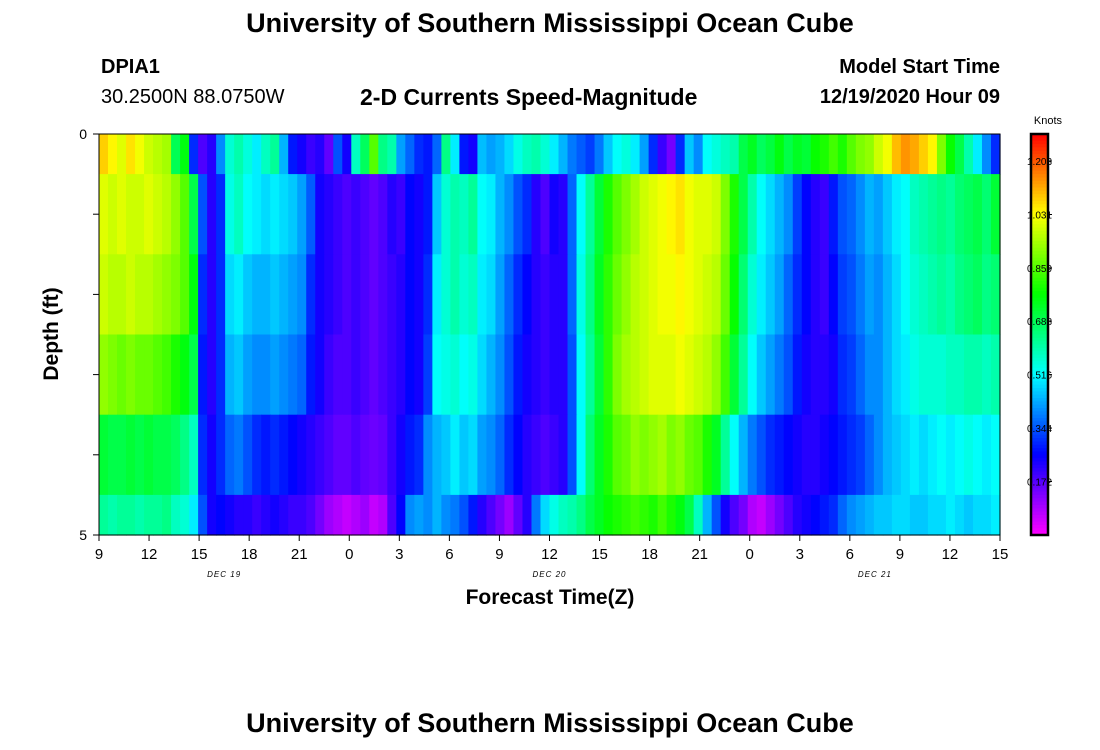 The width and height of the screenshot is (1100, 750). I want to click on y-tick-label: 0, so click(83, 134).